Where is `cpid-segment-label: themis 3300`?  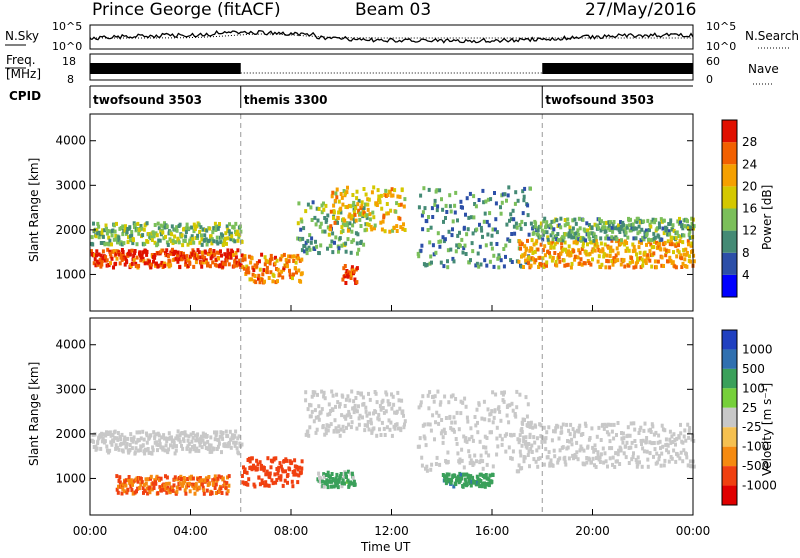
cpid-segment-label: themis 3300 is located at coordinates (286, 100).